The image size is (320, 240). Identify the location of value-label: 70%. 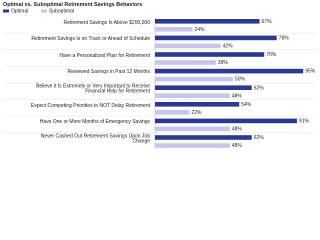
(271, 55).